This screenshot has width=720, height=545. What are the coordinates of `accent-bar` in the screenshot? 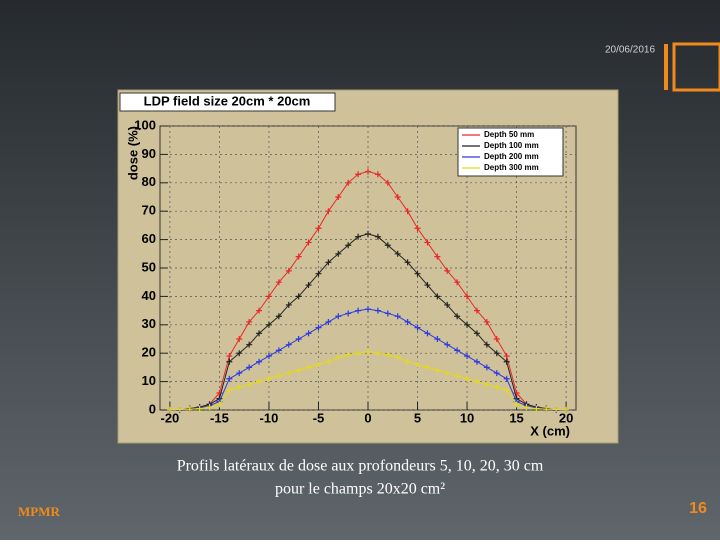 It's located at (666, 67).